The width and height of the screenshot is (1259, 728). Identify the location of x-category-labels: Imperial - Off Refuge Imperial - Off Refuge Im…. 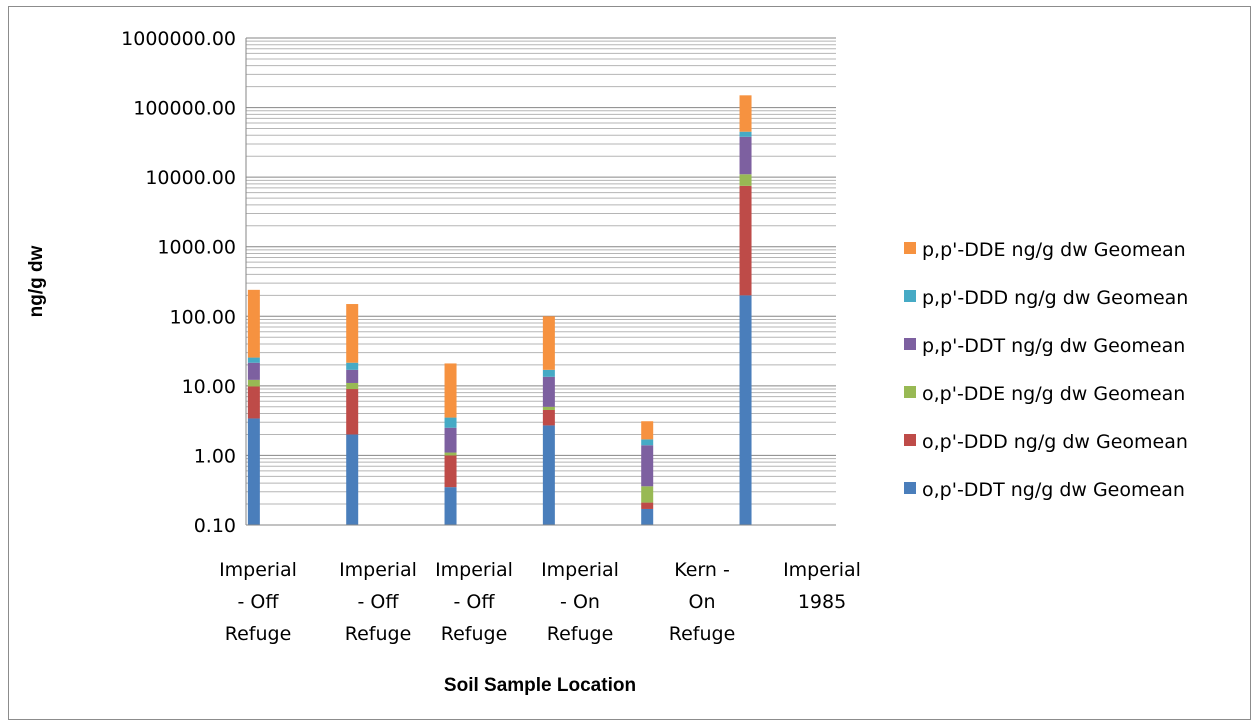
(540, 602).